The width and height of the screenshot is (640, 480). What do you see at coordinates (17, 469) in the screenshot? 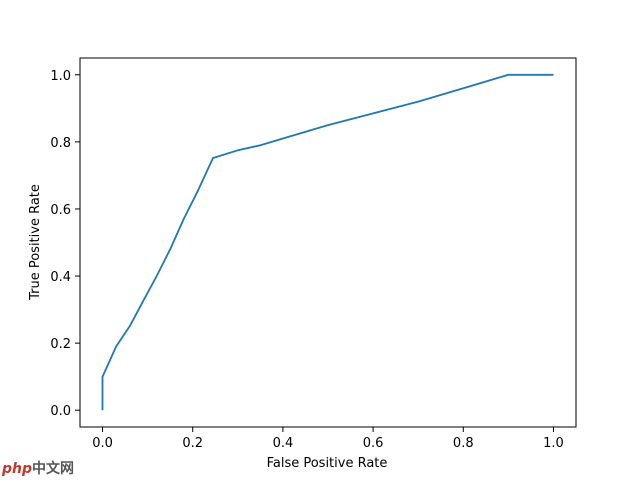
I see `watermark-logo: php` at bounding box center [17, 469].